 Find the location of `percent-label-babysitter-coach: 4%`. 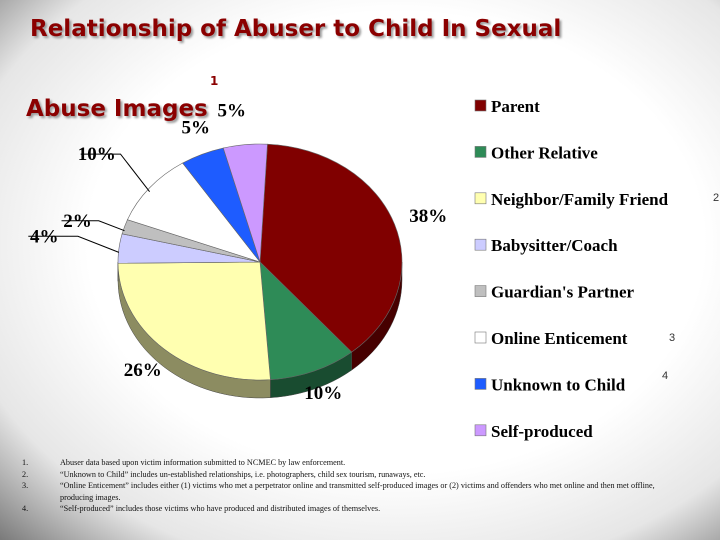

percent-label-babysitter-coach: 4% is located at coordinates (44, 236).